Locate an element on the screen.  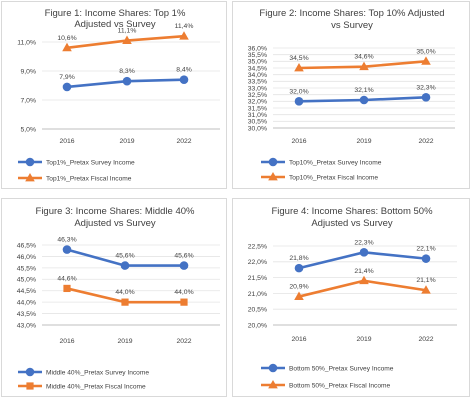
legend-label: Top10%_Pretax Fiscal Income is located at coordinates (333, 177).